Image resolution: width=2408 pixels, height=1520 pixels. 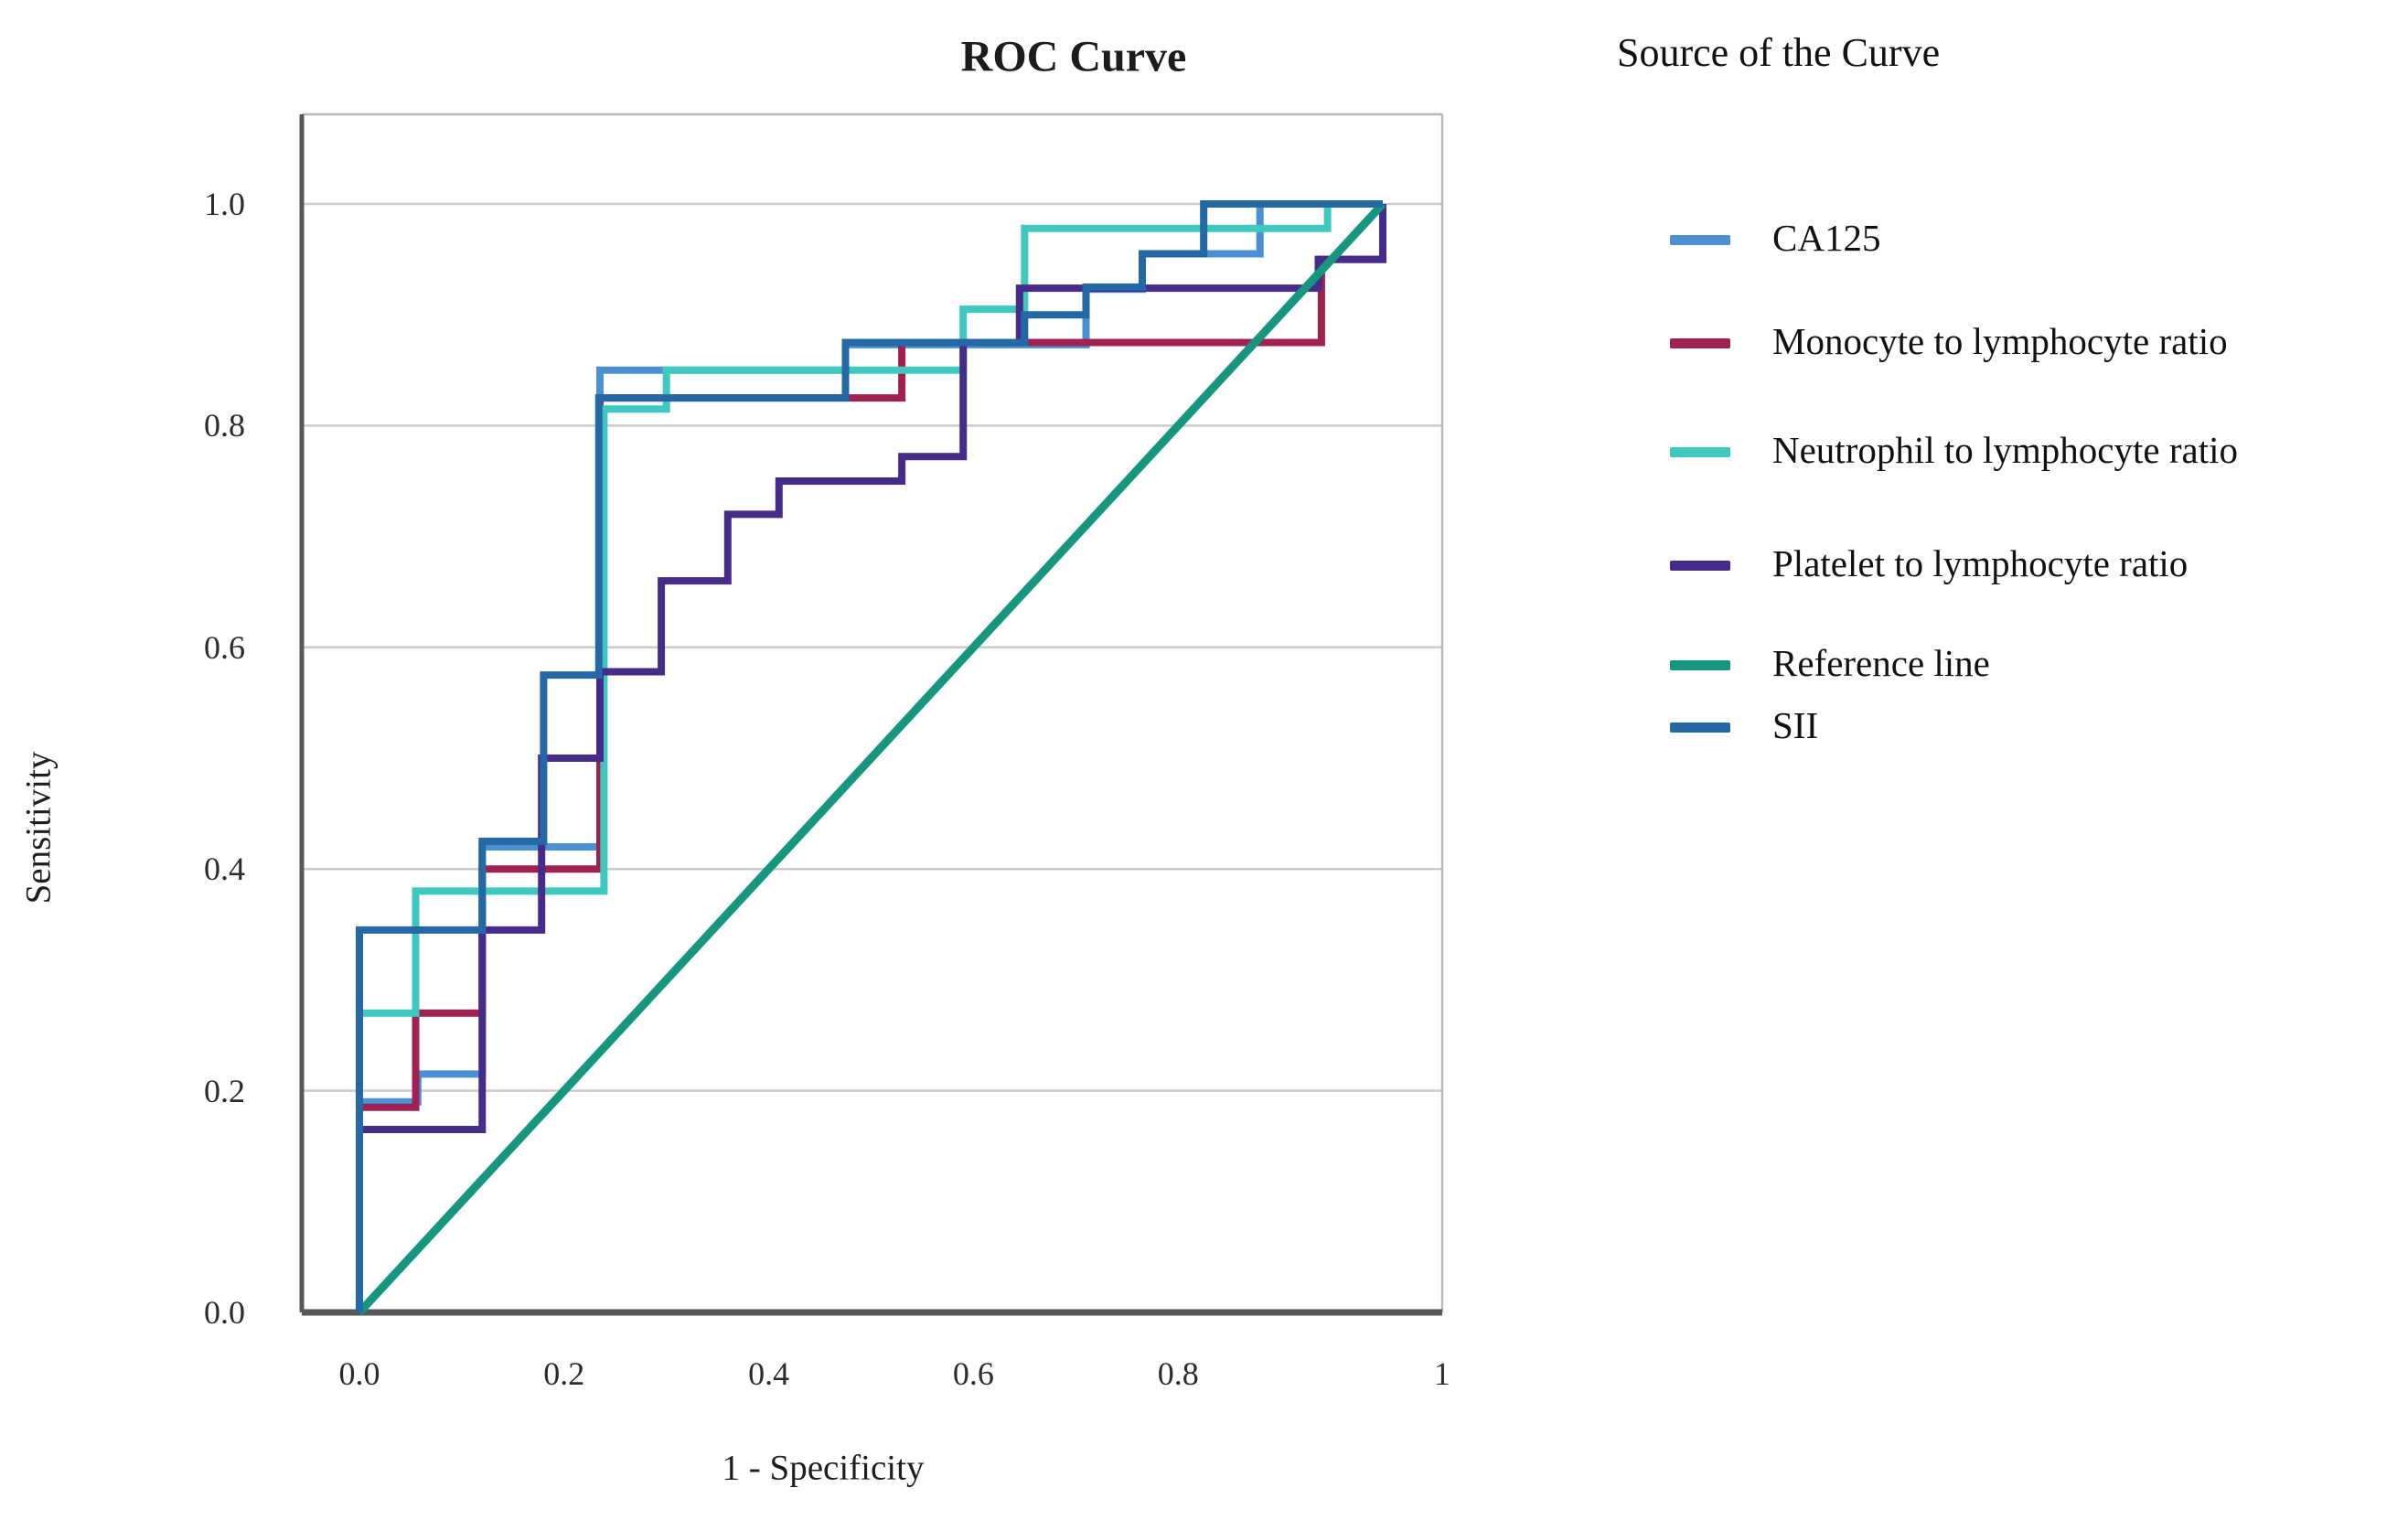 What do you see at coordinates (1779, 52) in the screenshot?
I see `legend-header: Source of the Curve` at bounding box center [1779, 52].